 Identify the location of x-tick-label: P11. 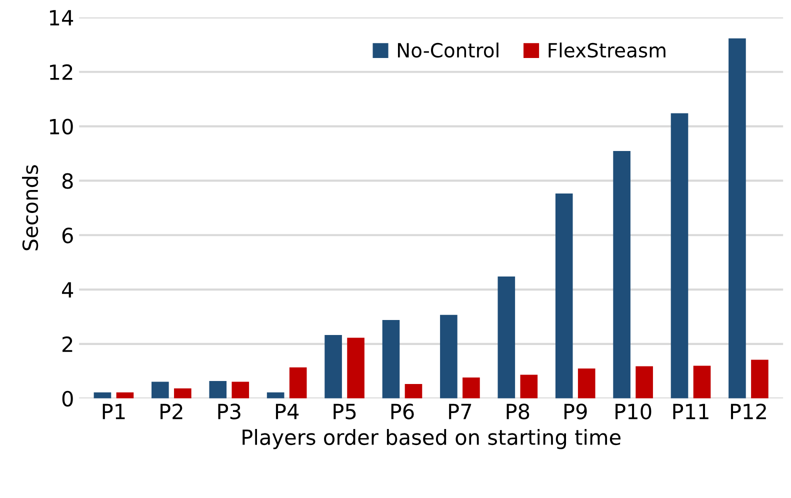
(690, 412).